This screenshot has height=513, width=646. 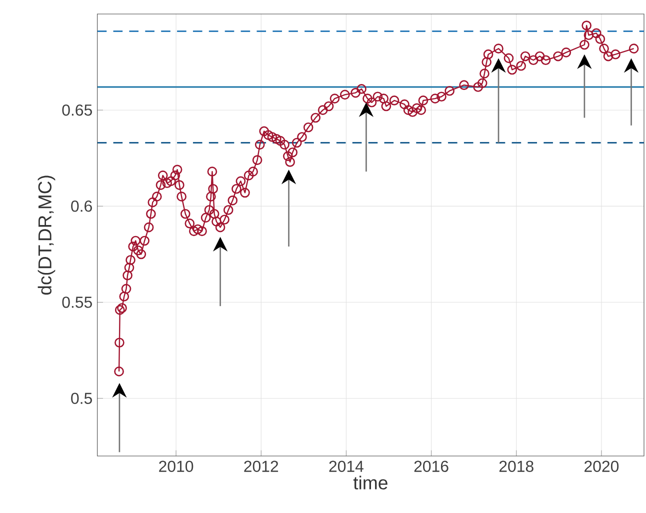 I want to click on x-tick-label: 2014, so click(x=346, y=466).